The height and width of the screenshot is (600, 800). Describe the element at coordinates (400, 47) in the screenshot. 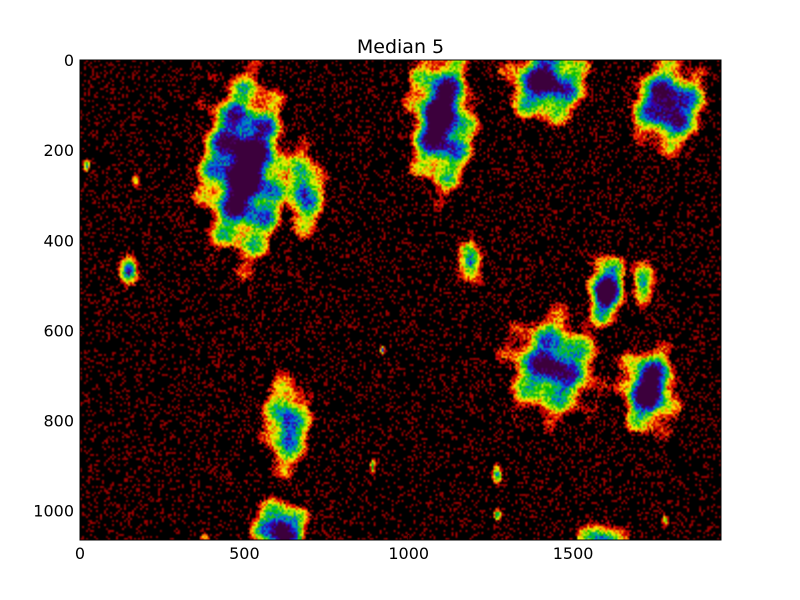

I see `chart-title: Median 5` at that location.